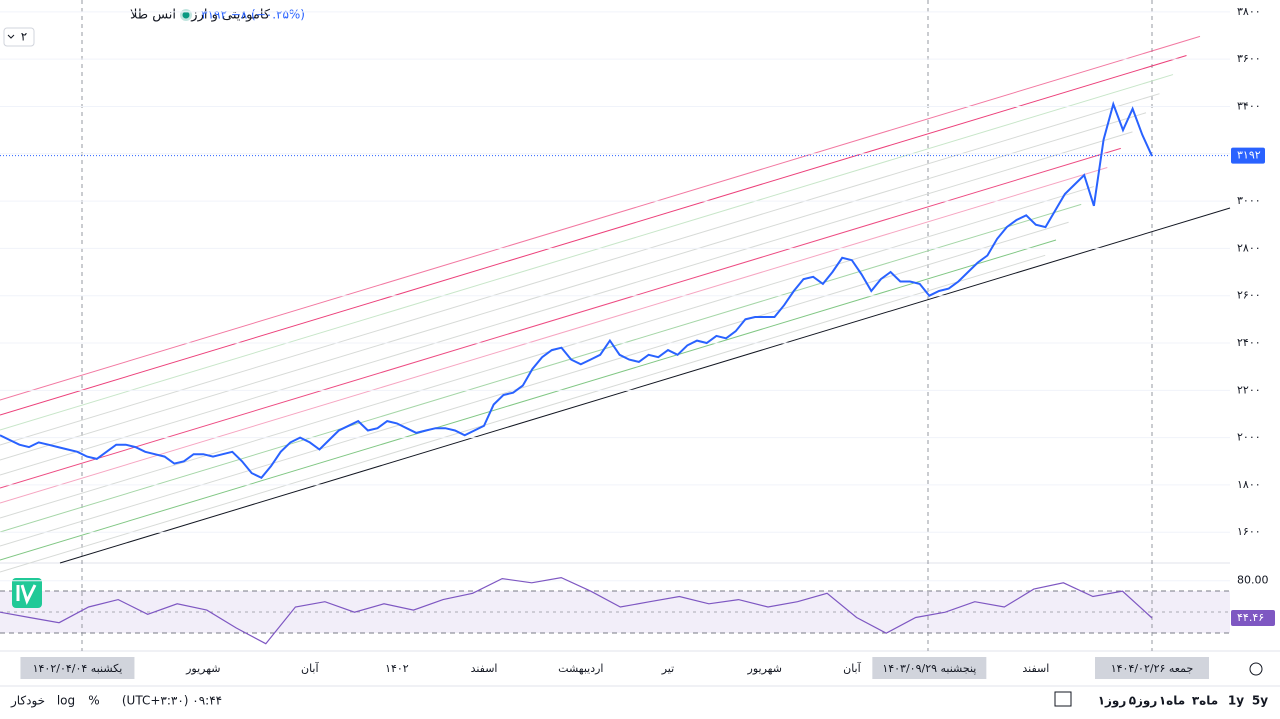  I want to click on last-value-label: ۳۱۹۲, so click(1249, 155).